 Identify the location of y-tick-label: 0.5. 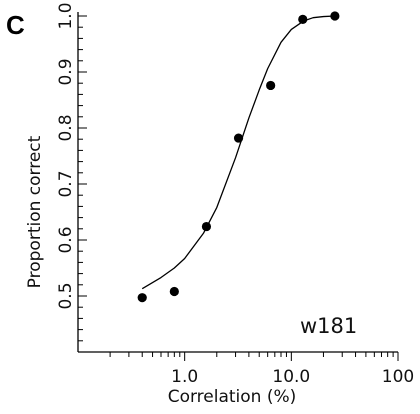
(66, 295).